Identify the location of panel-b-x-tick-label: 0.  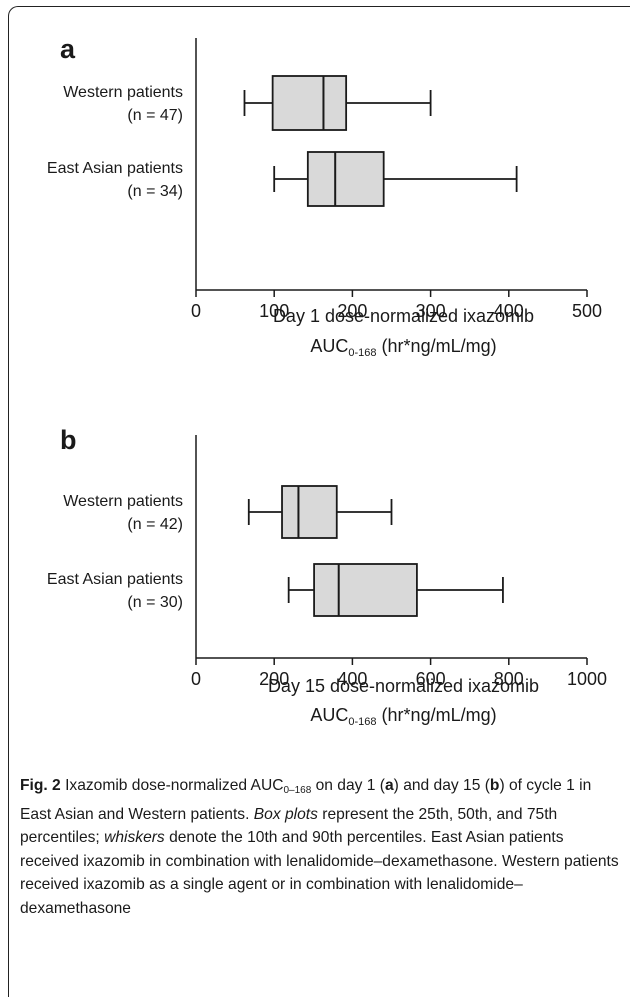
(196, 679).